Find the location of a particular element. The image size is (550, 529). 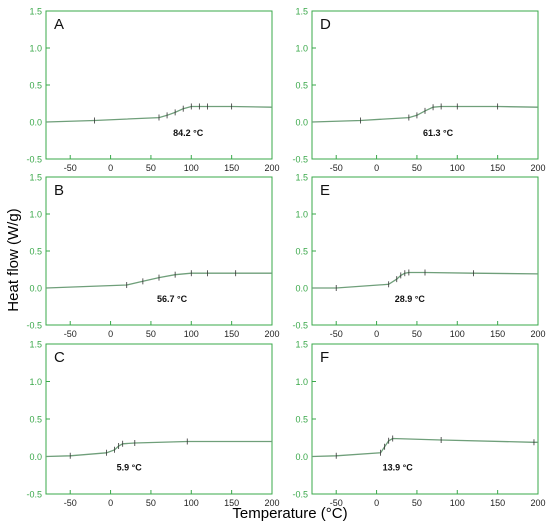

panel-a: -0.5 0.0 0.5 1.0 1.5 -50 0 50 100 150 200 A 84.2 °C is located at coordinates (152, 90).